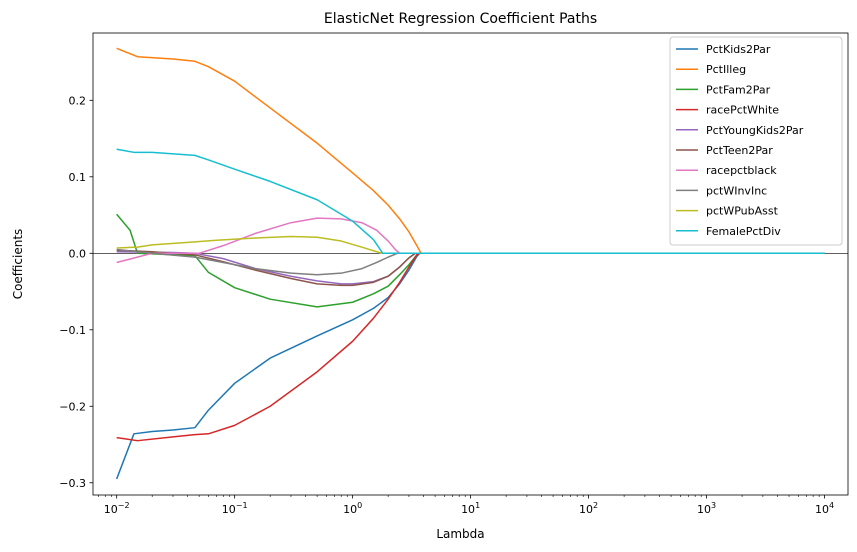 Image resolution: width=857 pixels, height=552 pixels. I want to click on legend-entry: PctIlleg, so click(726, 69).